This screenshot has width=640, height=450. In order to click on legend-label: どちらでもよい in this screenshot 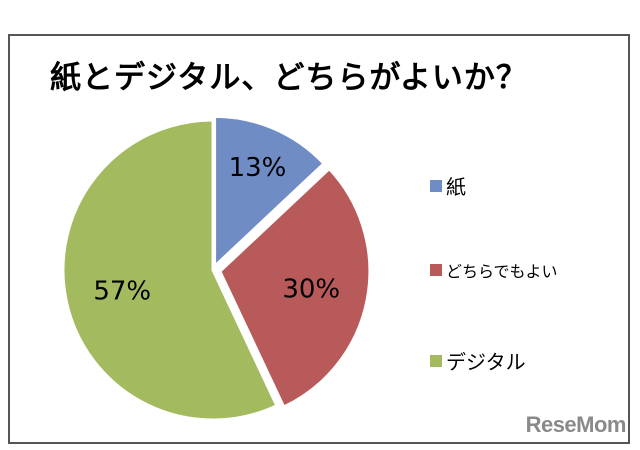, I will do `click(502, 271)`.